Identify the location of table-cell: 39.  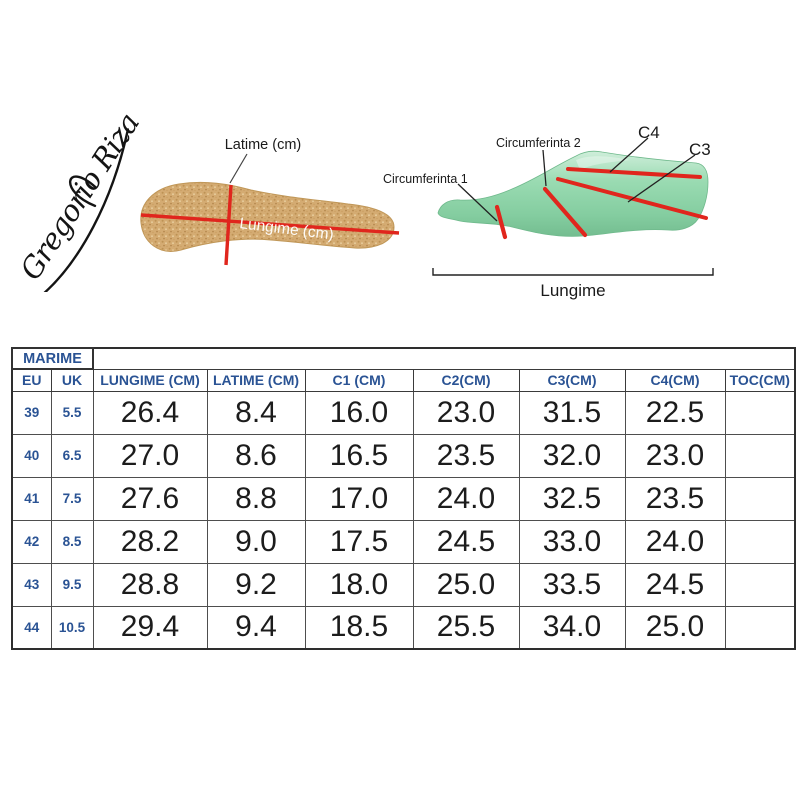
(31, 412).